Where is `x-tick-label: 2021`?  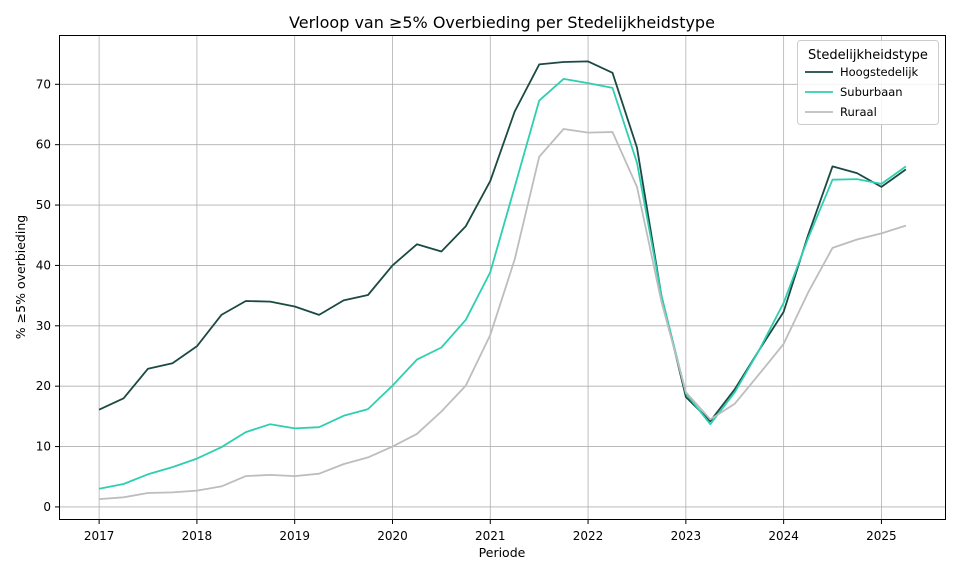 x-tick-label: 2021 is located at coordinates (490, 536).